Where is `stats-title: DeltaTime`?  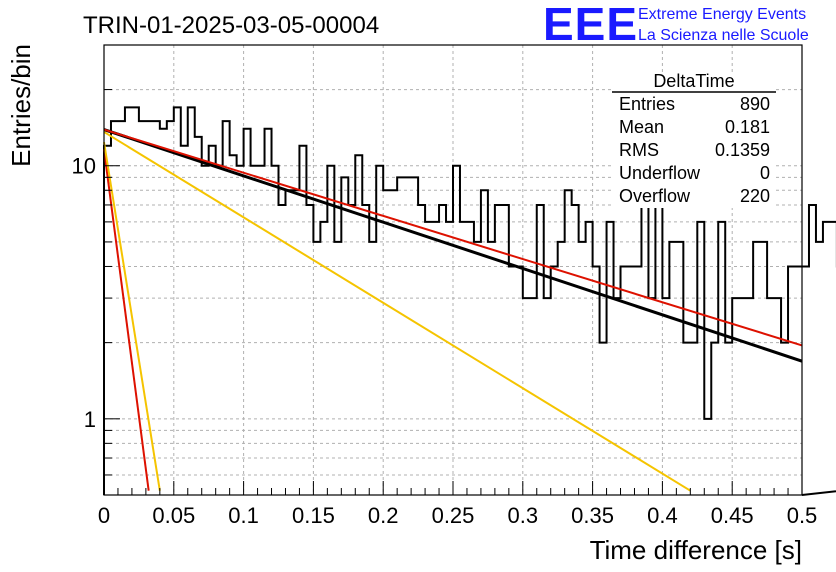
stats-title: DeltaTime is located at coordinates (693, 81).